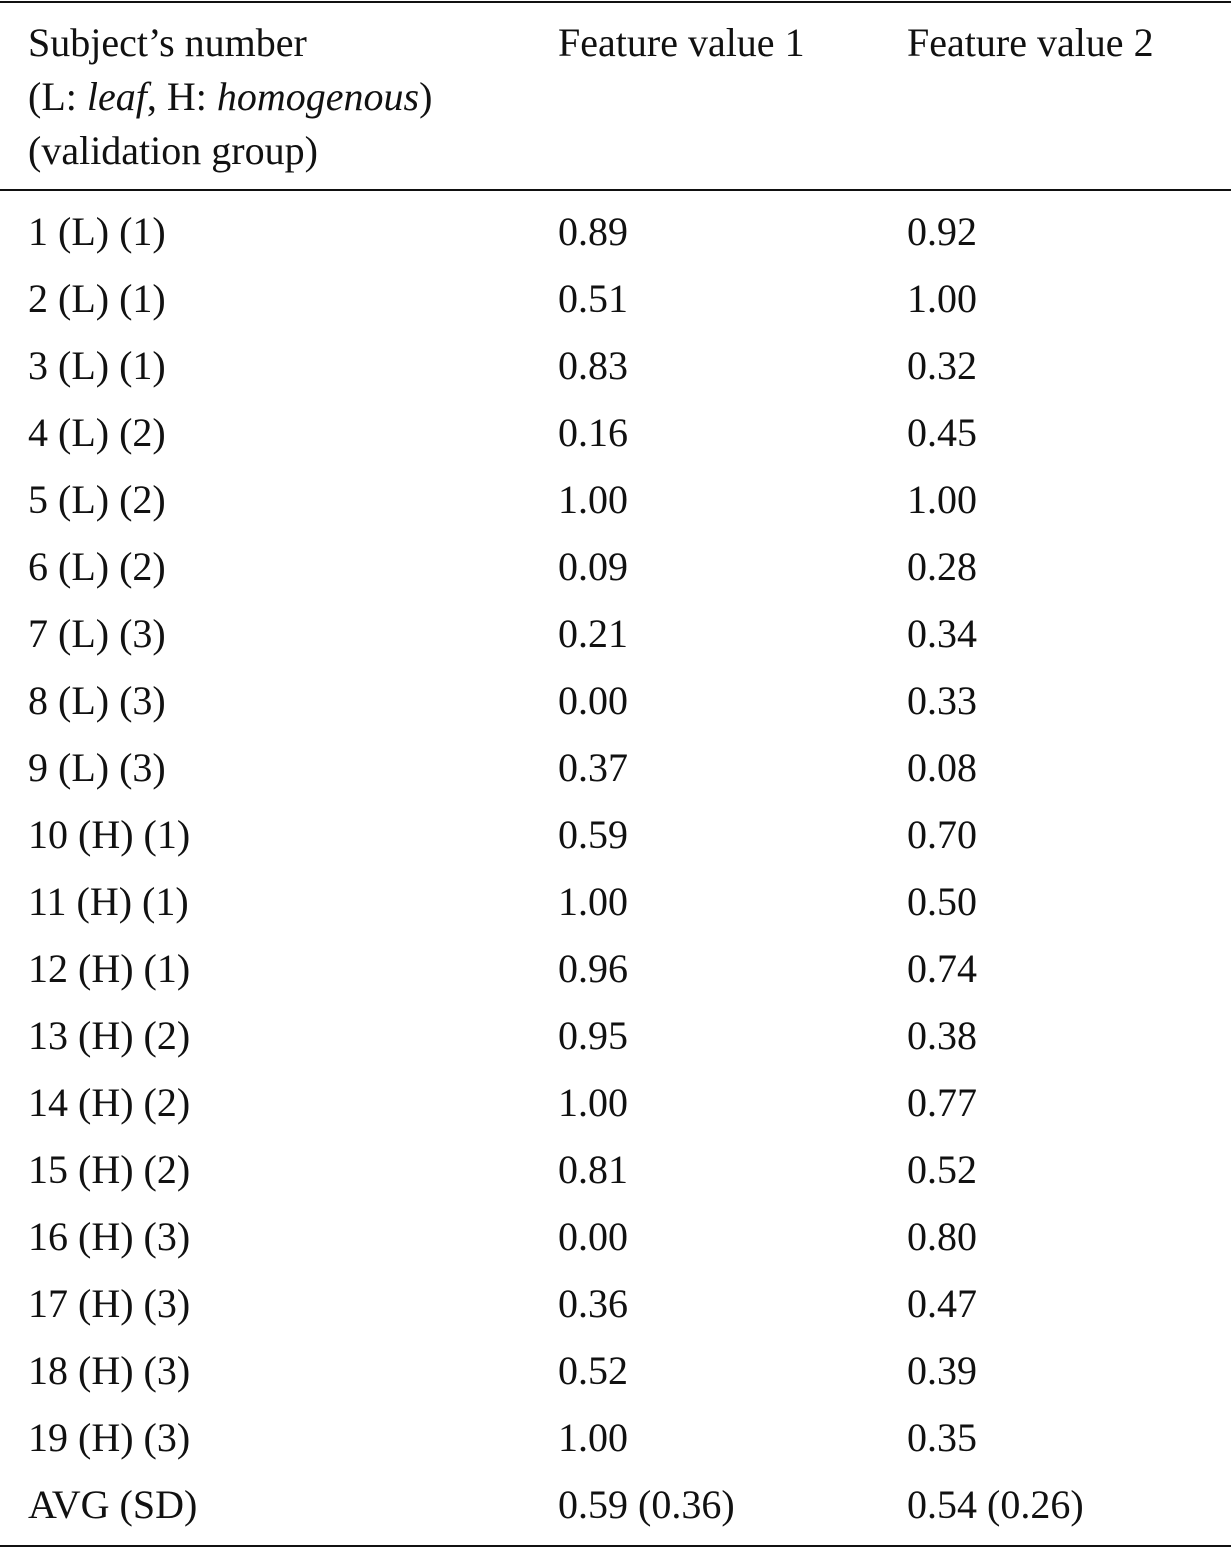 This screenshot has width=1231, height=1549. Describe the element at coordinates (942, 1437) in the screenshot. I see `table-cell: 0.35` at that location.